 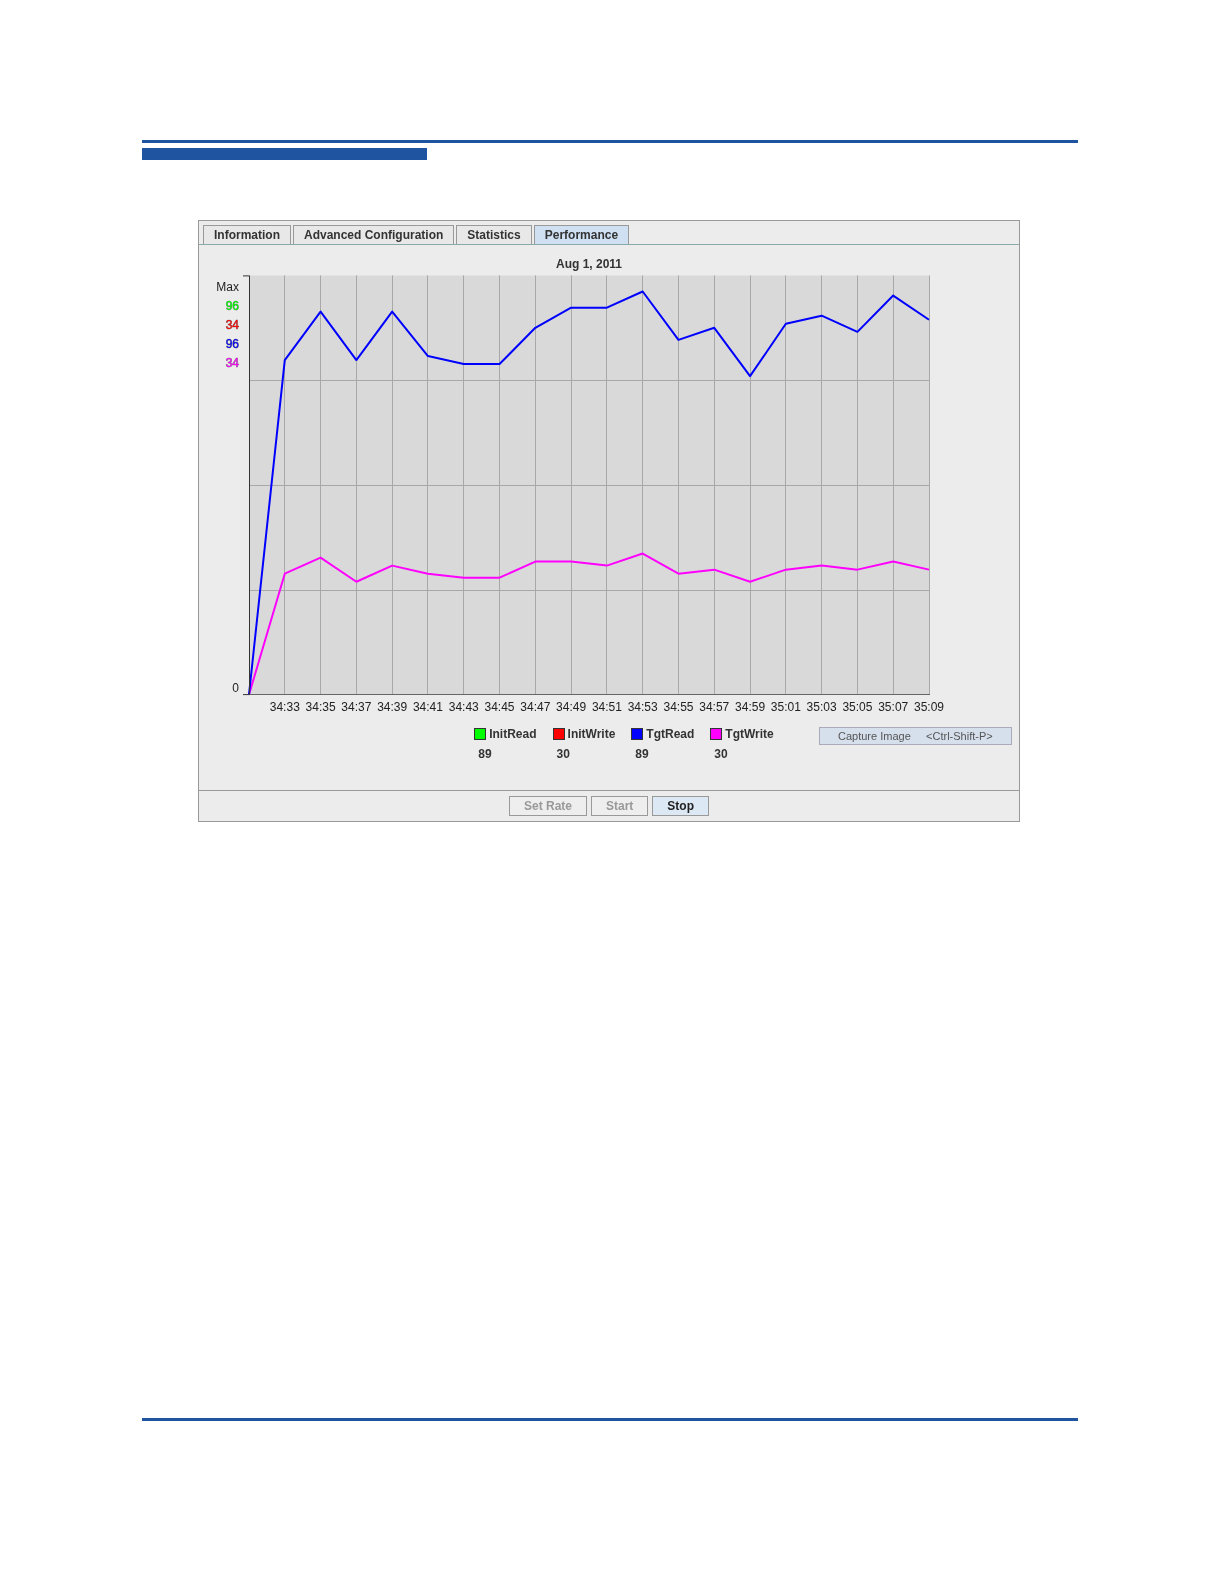 I want to click on x-tick-label: 34:59, so click(x=750, y=707).